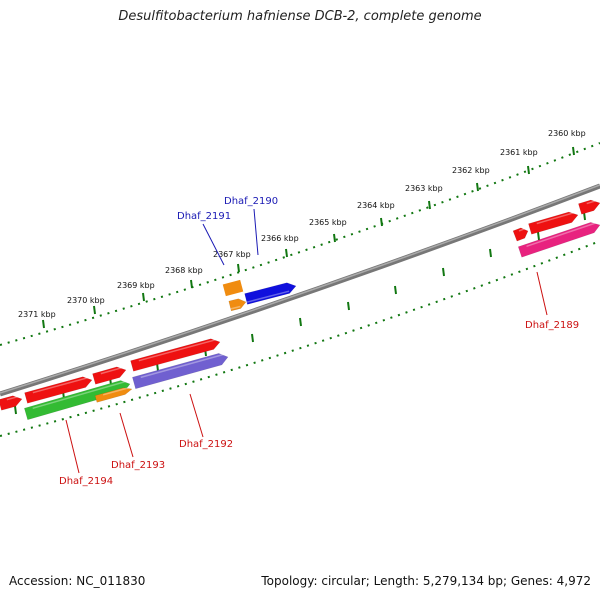 The image size is (600, 600). Describe the element at coordinates (233, 288) in the screenshot. I see `gene-dhaf-2191-block` at that location.